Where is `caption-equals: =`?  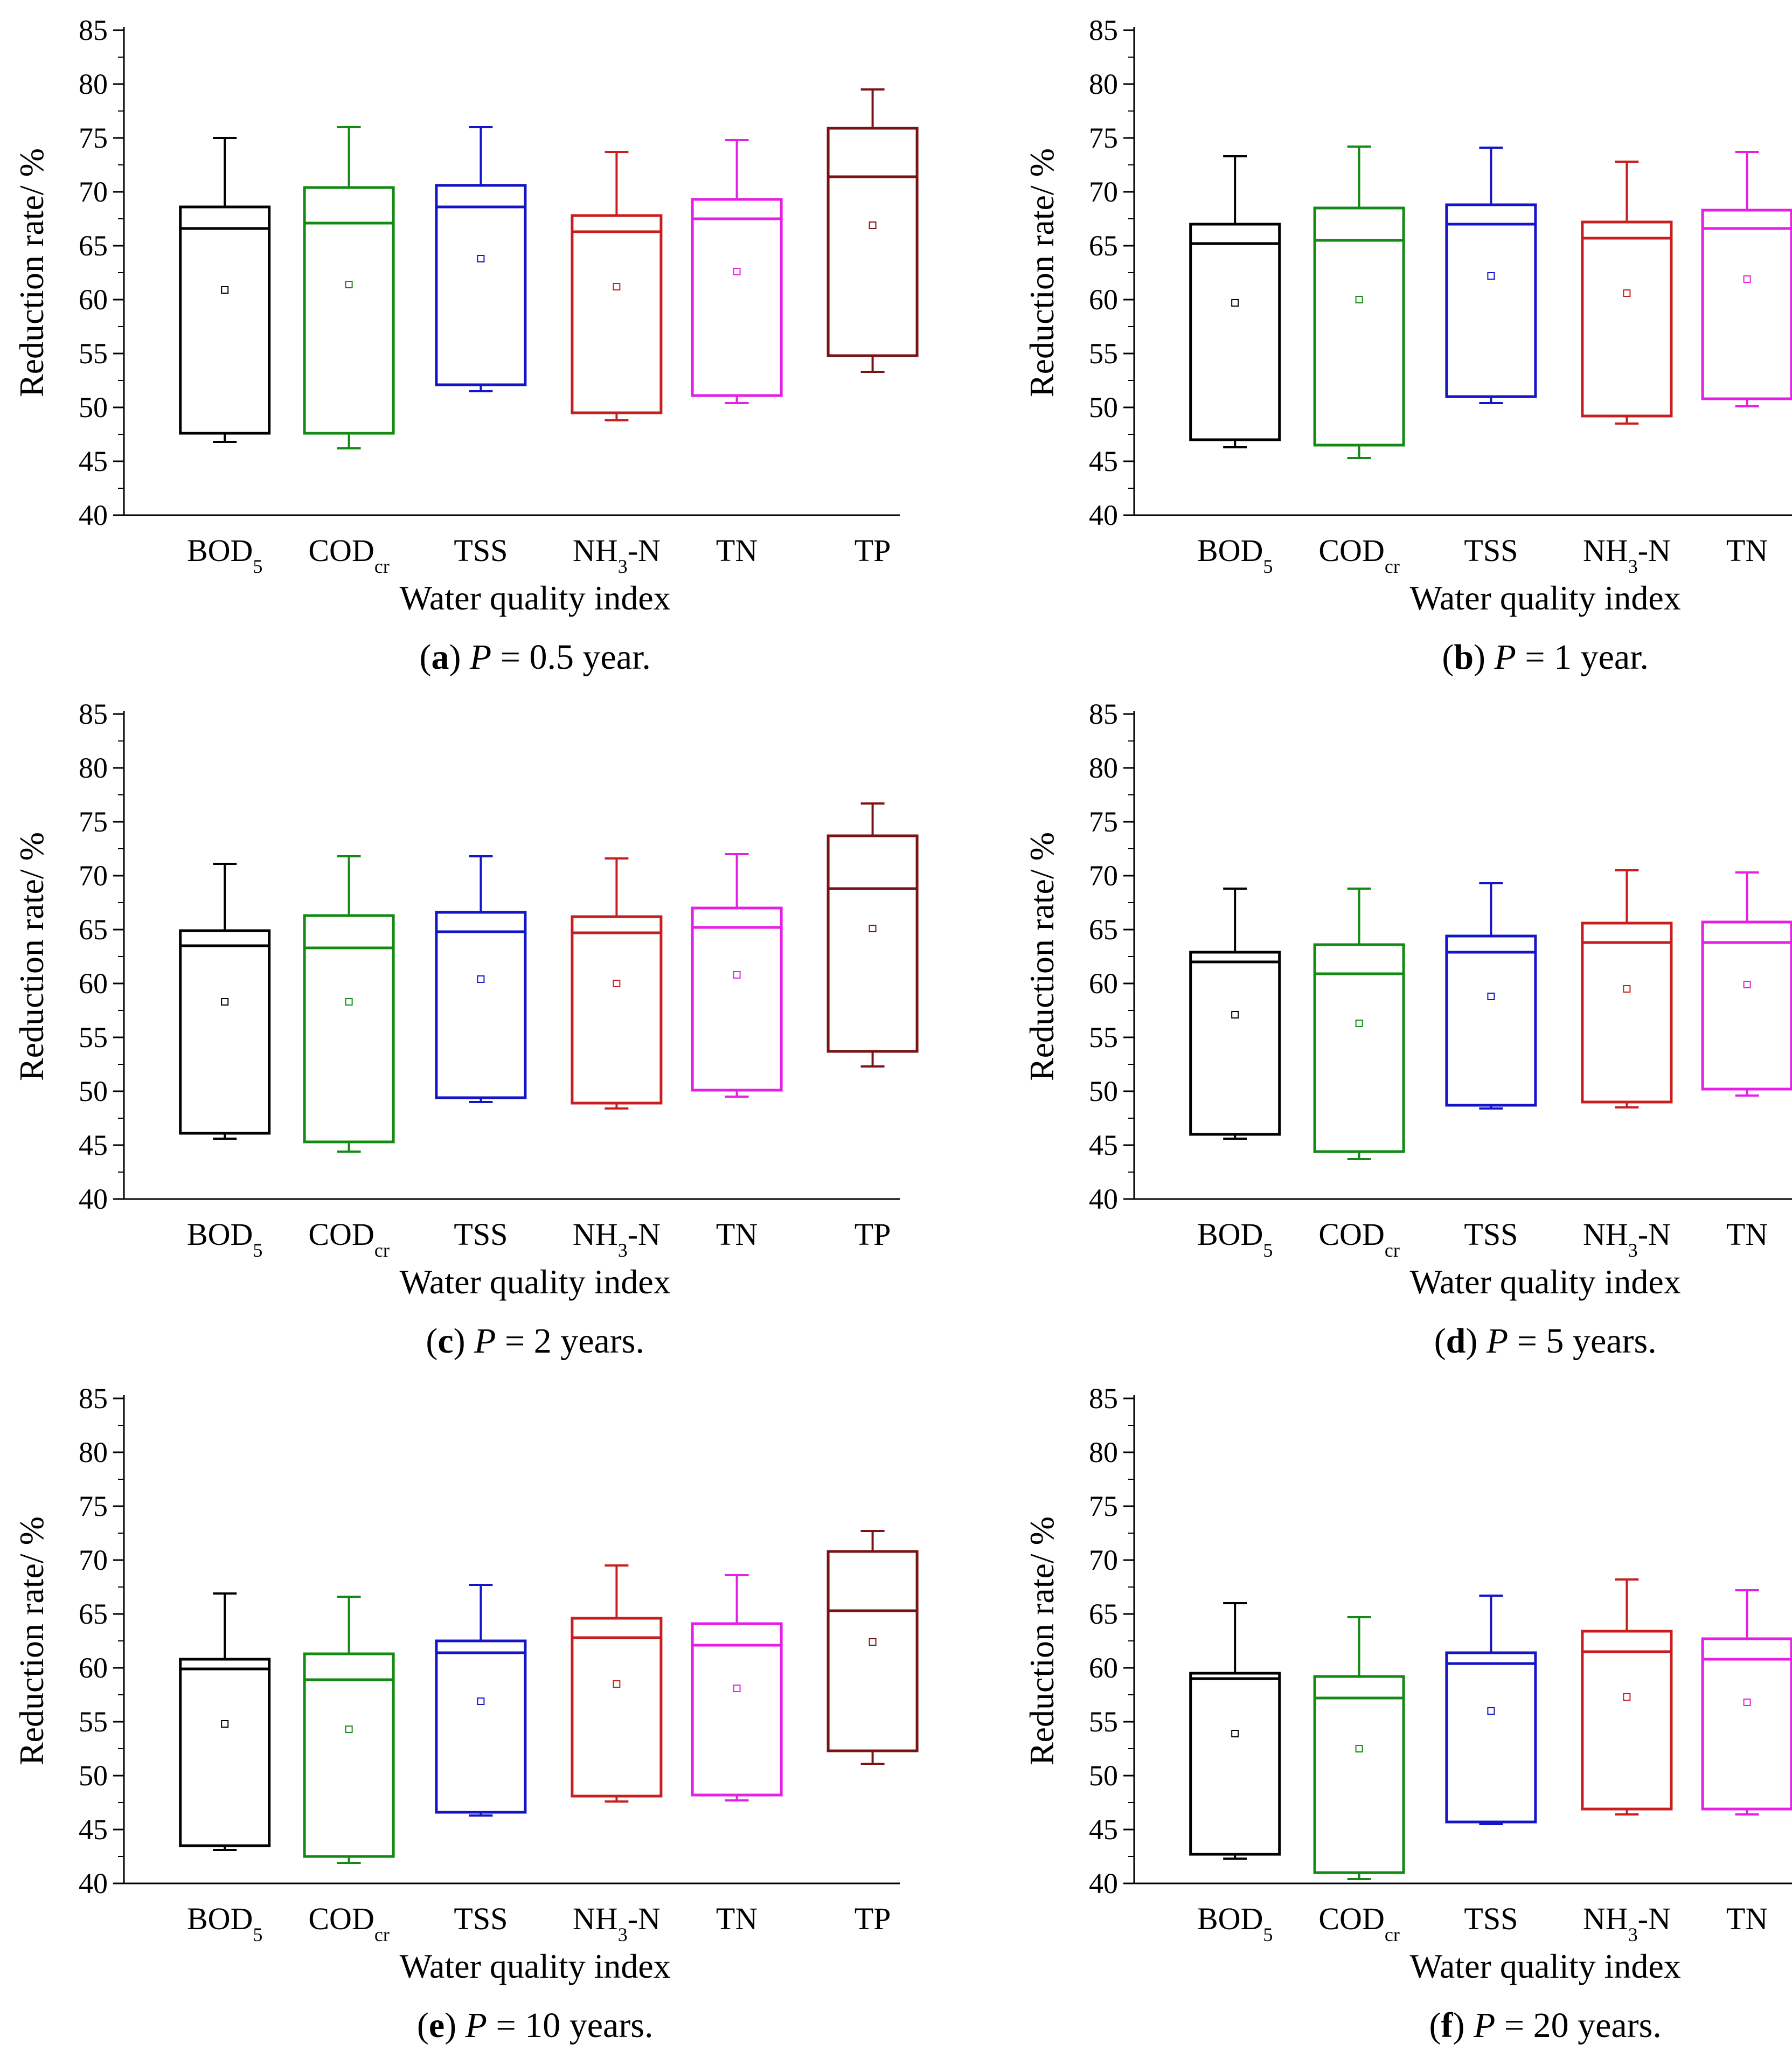 caption-equals: = is located at coordinates (506, 2025).